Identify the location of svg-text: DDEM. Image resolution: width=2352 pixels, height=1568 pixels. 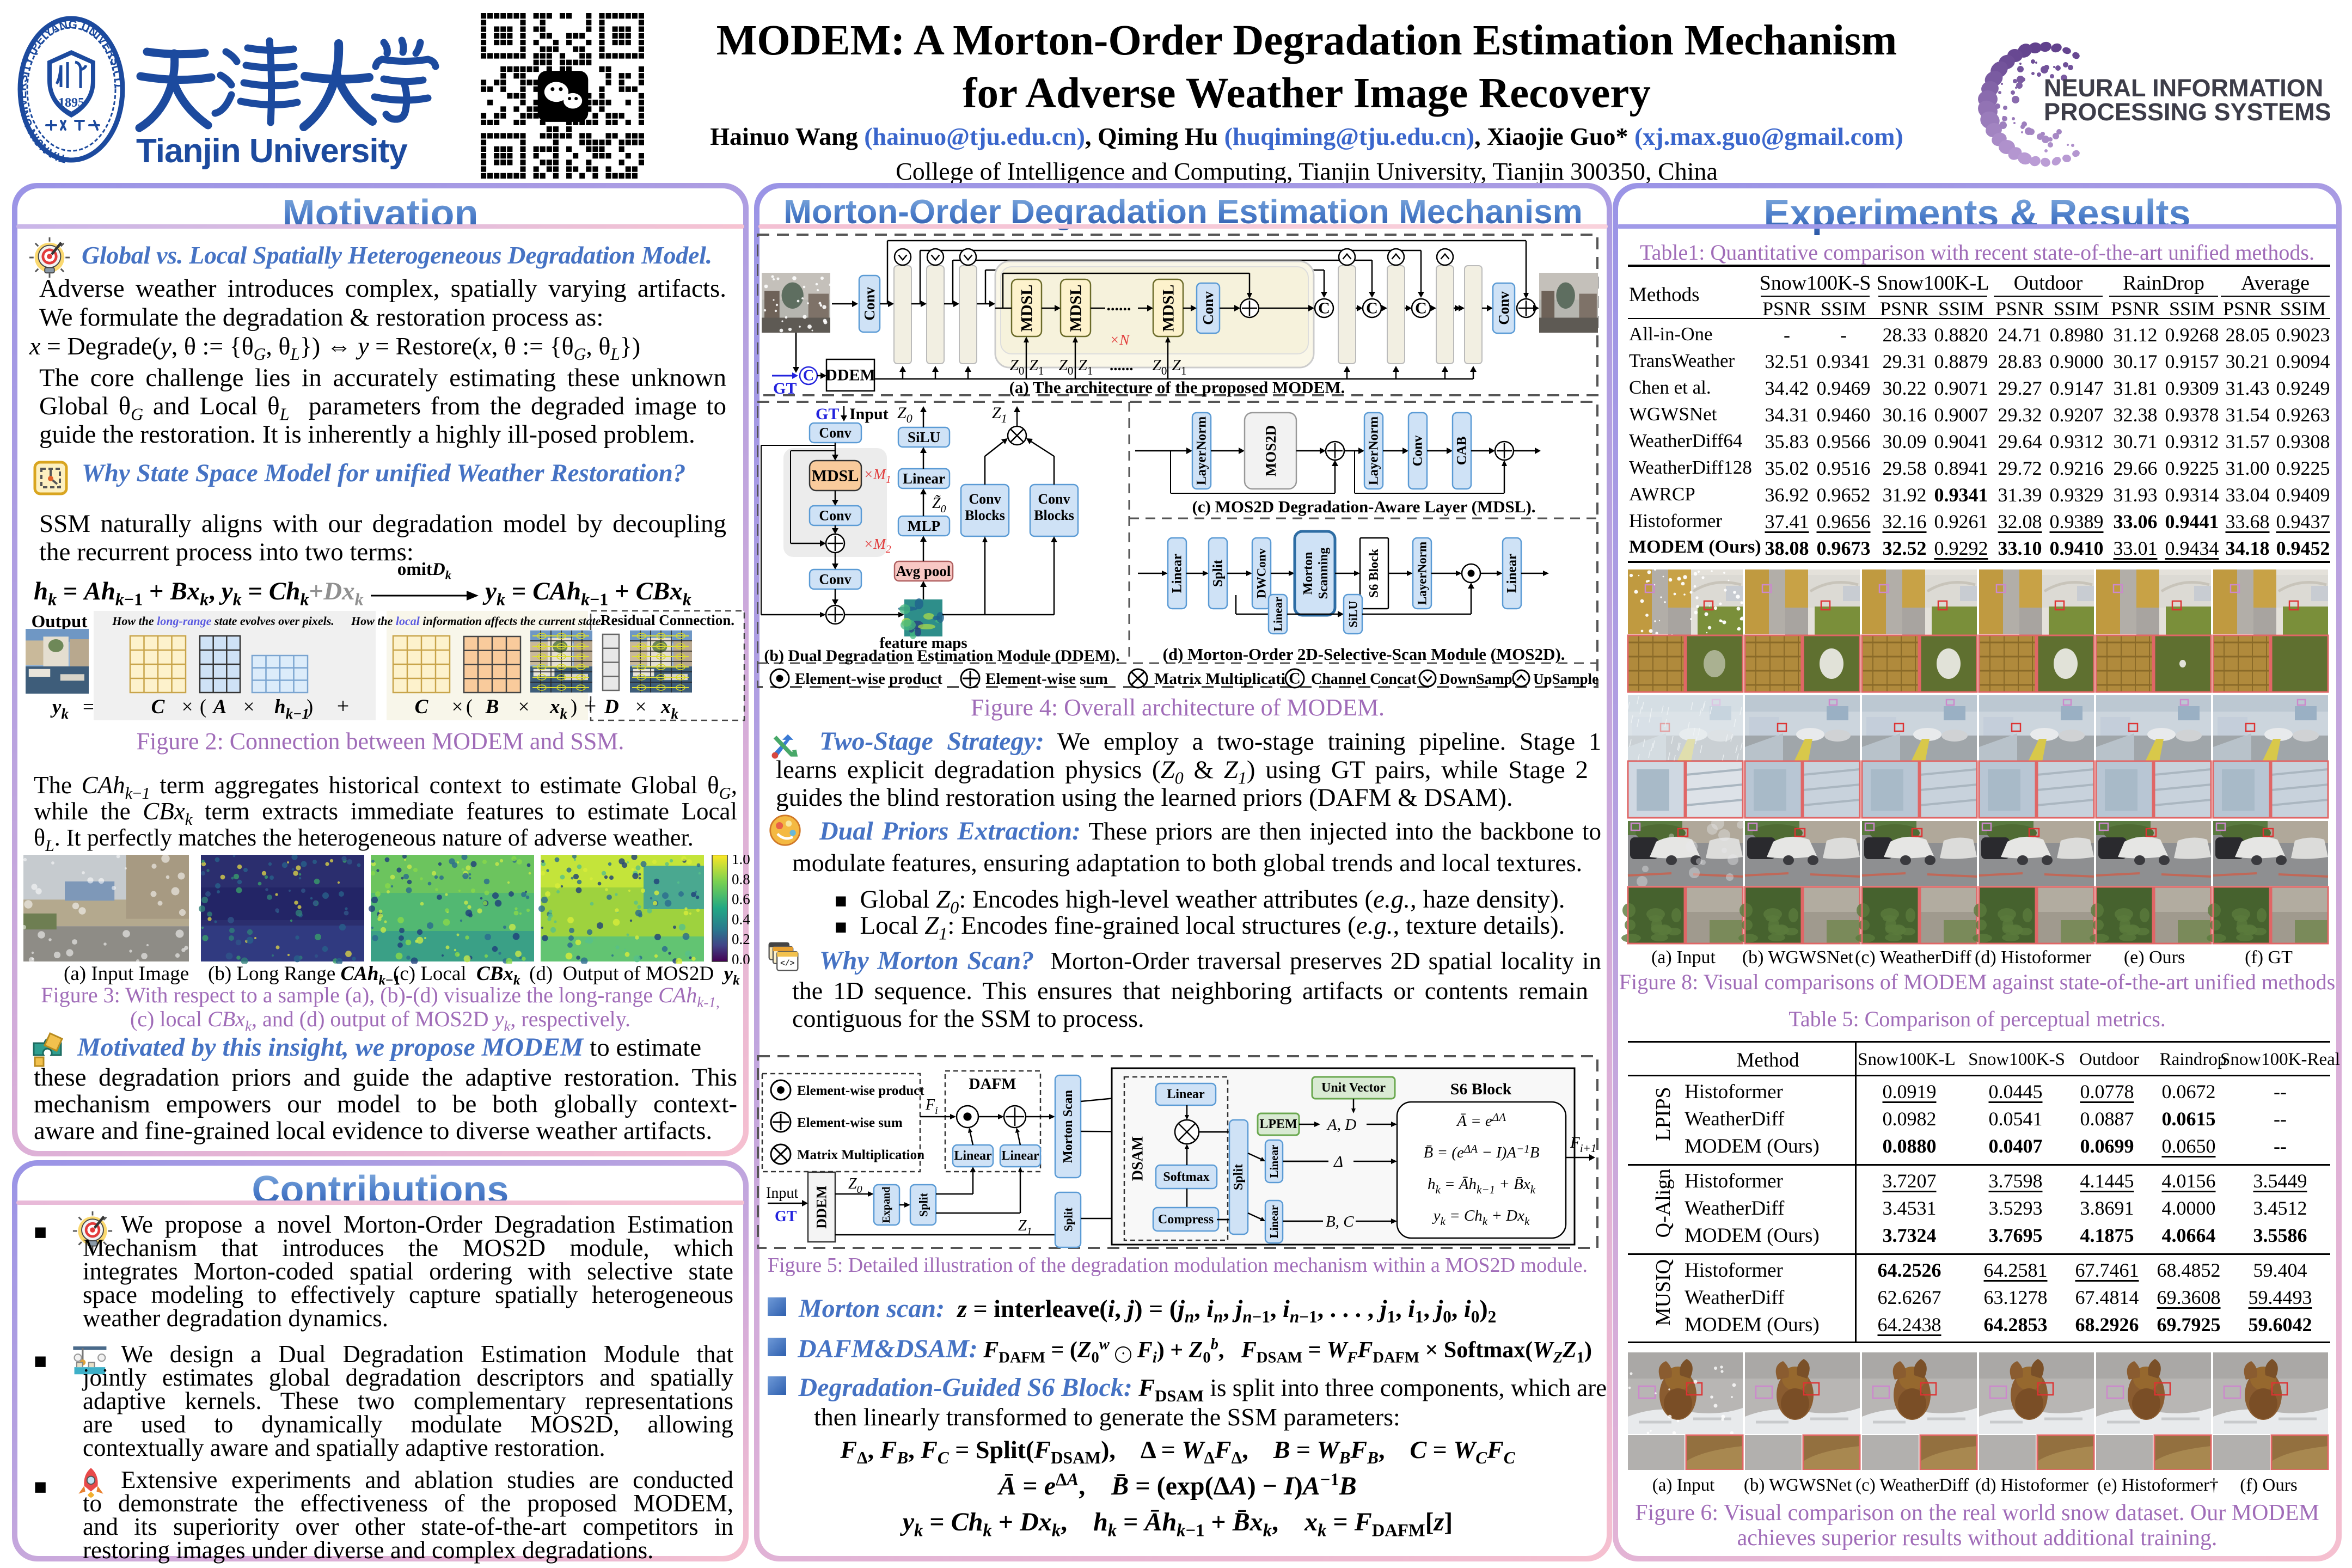
(822, 1206).